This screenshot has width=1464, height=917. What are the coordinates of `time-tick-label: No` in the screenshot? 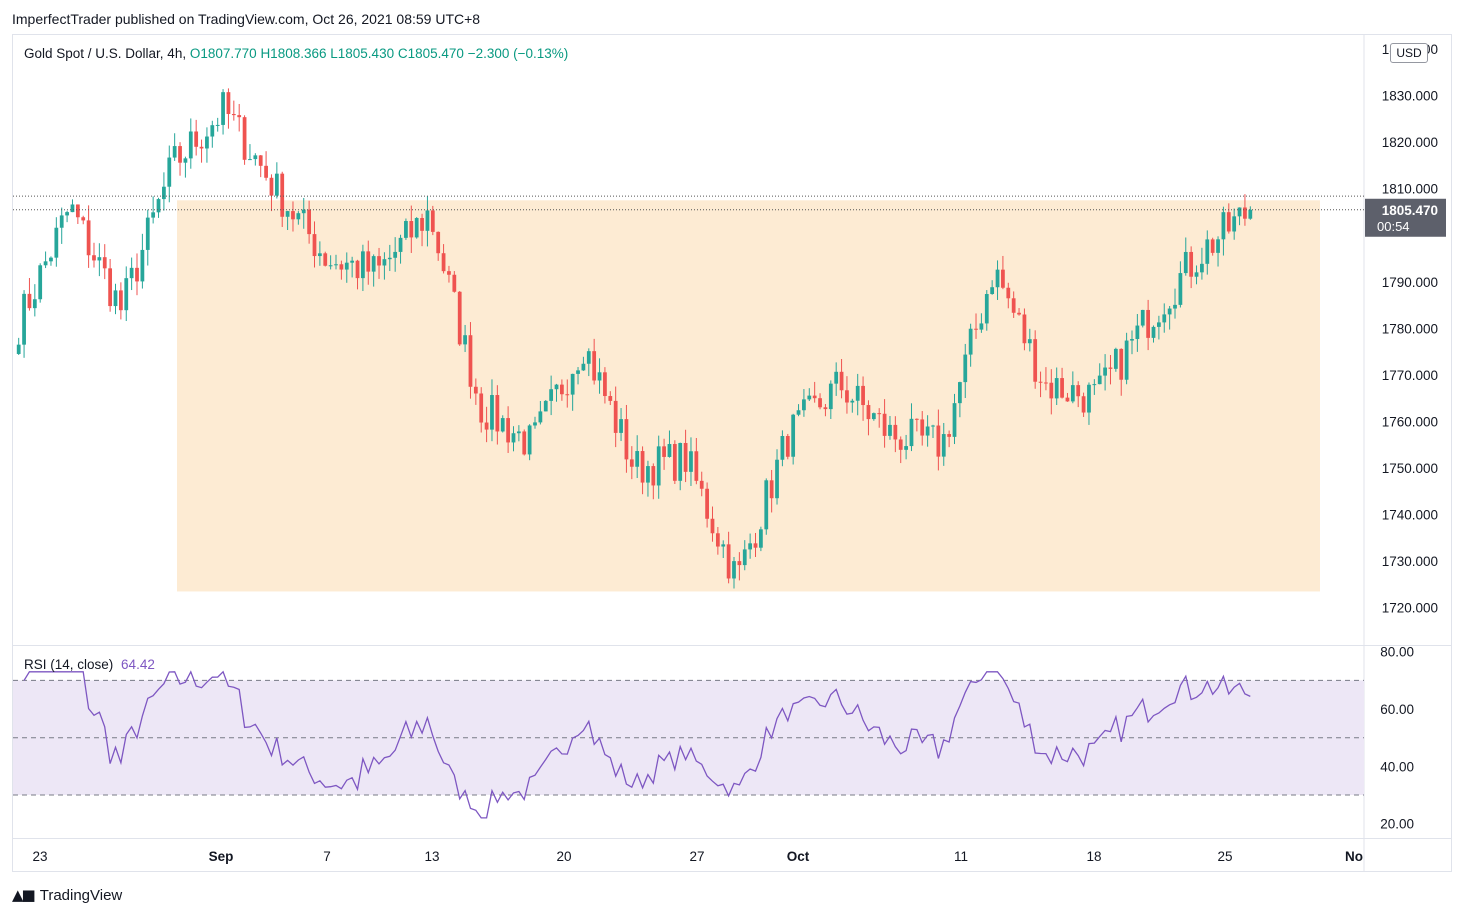 It's located at (1354, 856).